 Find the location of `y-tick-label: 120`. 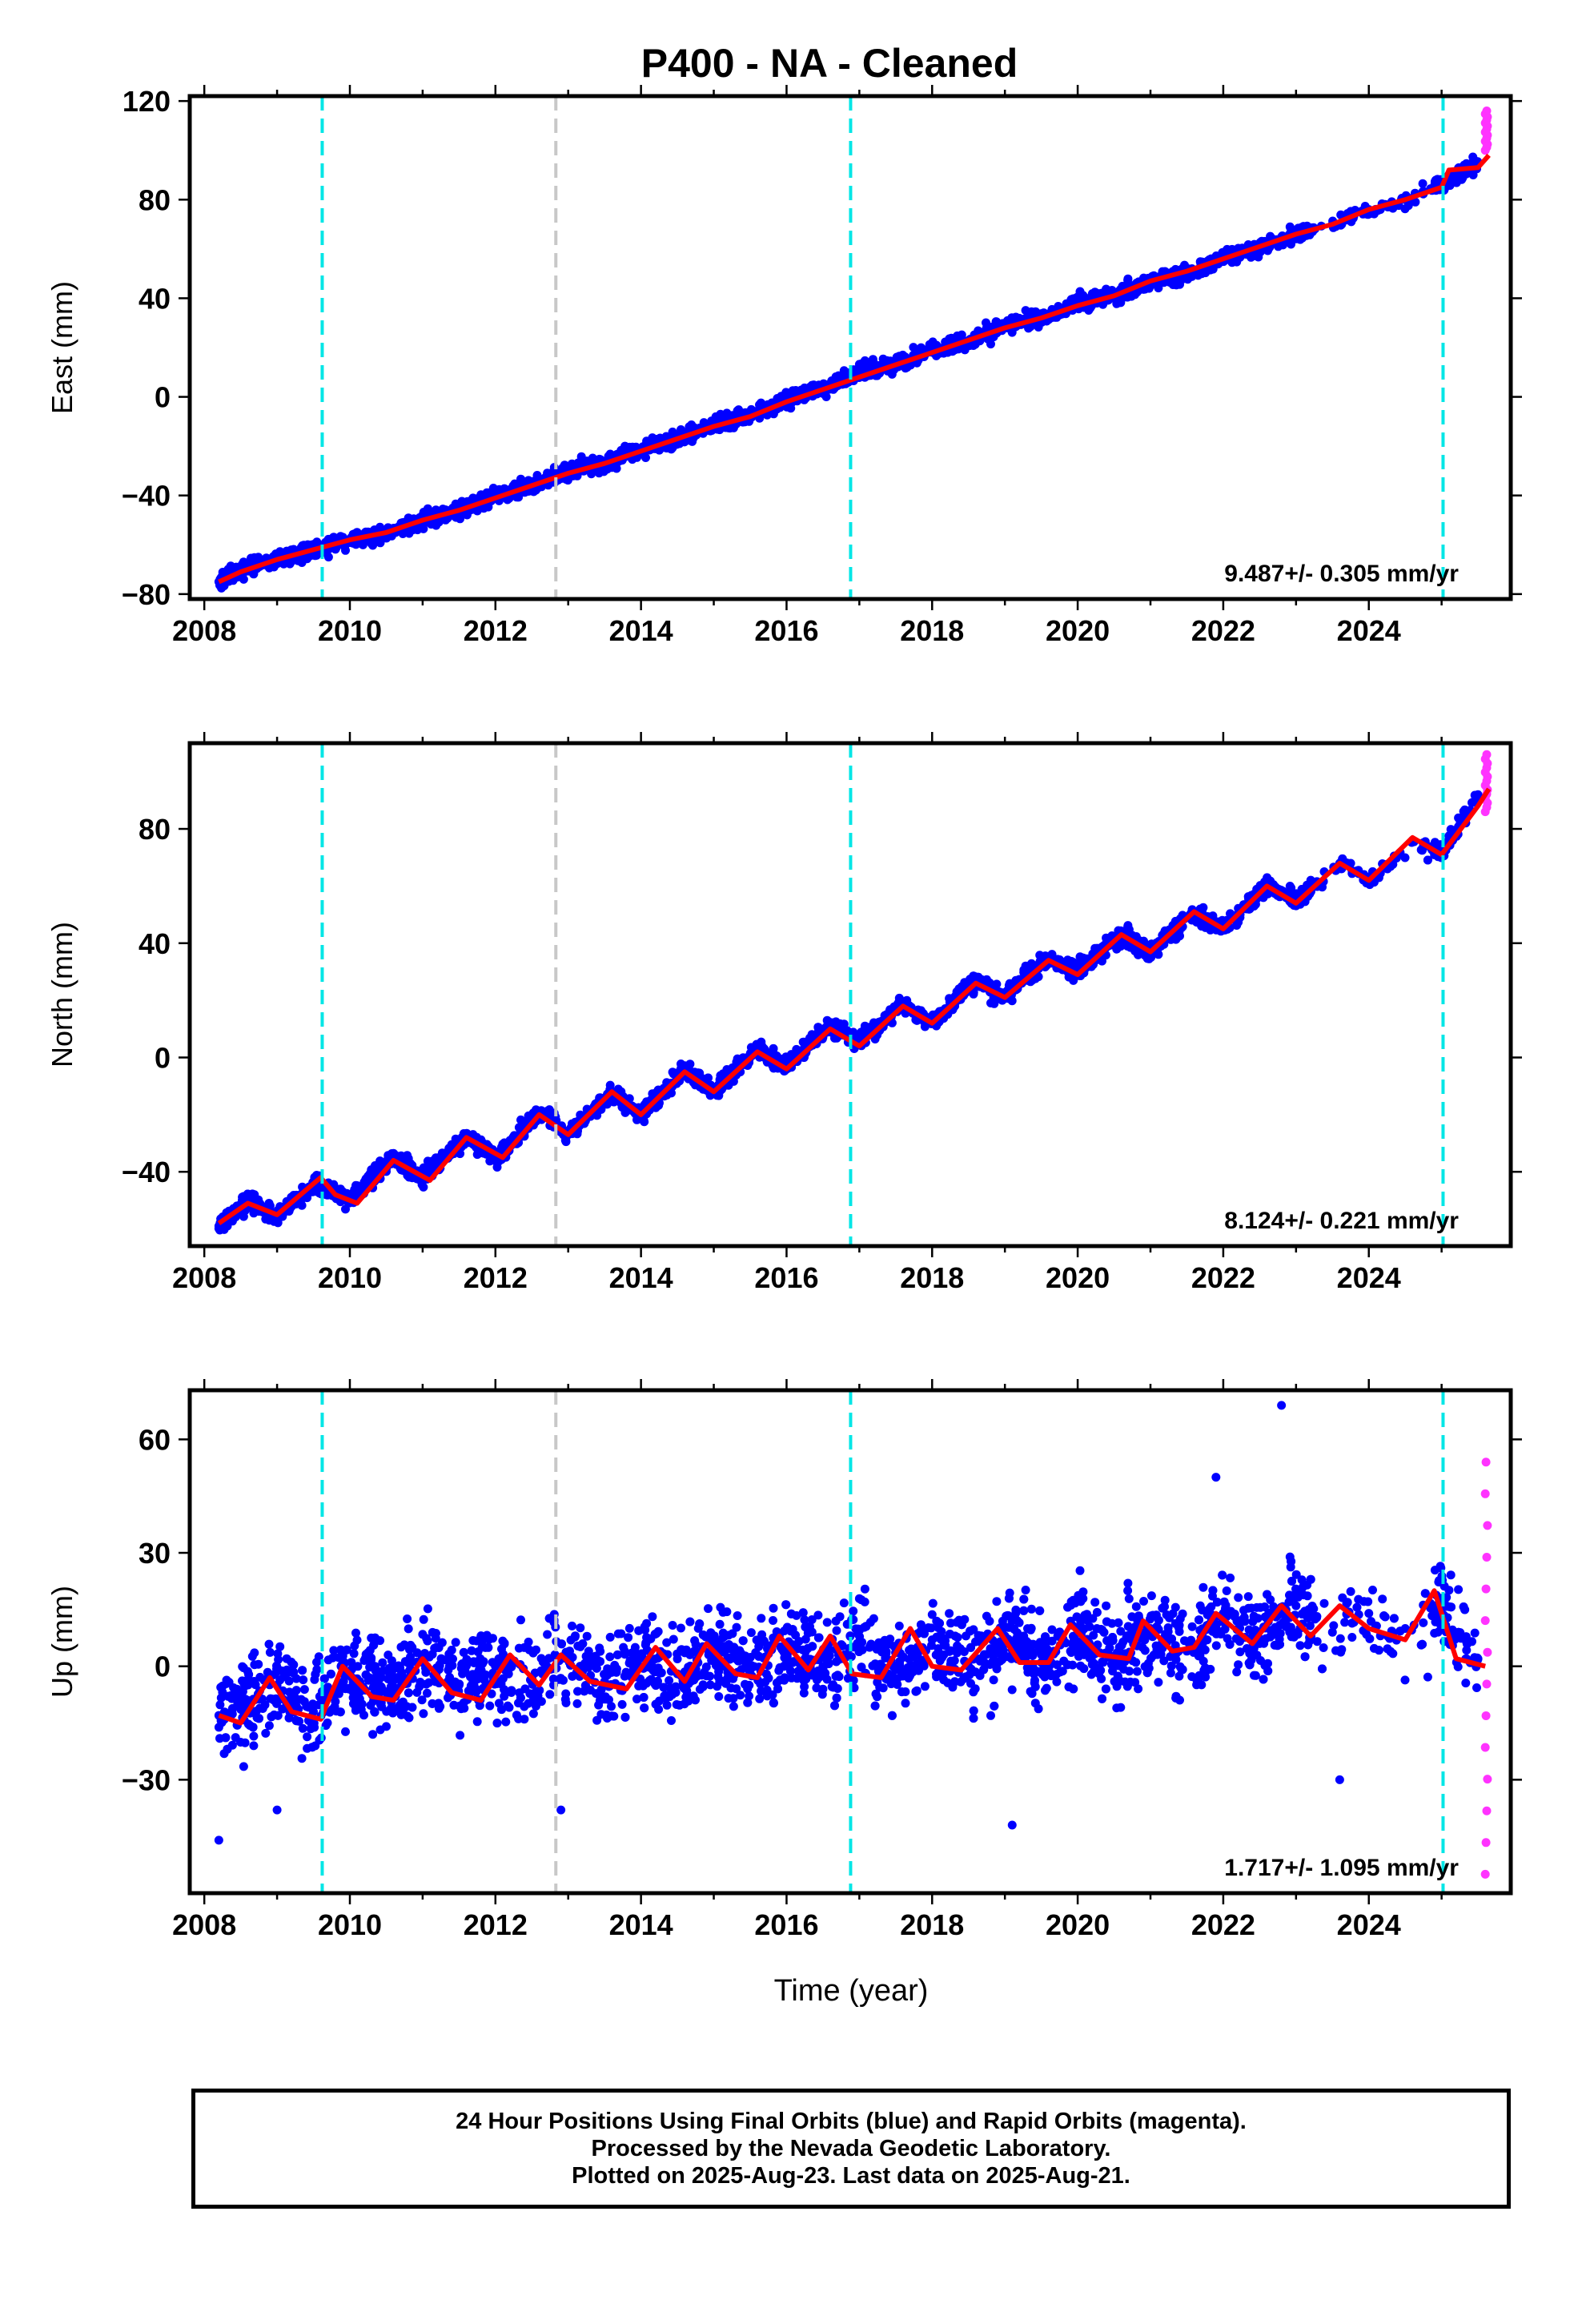

y-tick-label: 120 is located at coordinates (146, 102).